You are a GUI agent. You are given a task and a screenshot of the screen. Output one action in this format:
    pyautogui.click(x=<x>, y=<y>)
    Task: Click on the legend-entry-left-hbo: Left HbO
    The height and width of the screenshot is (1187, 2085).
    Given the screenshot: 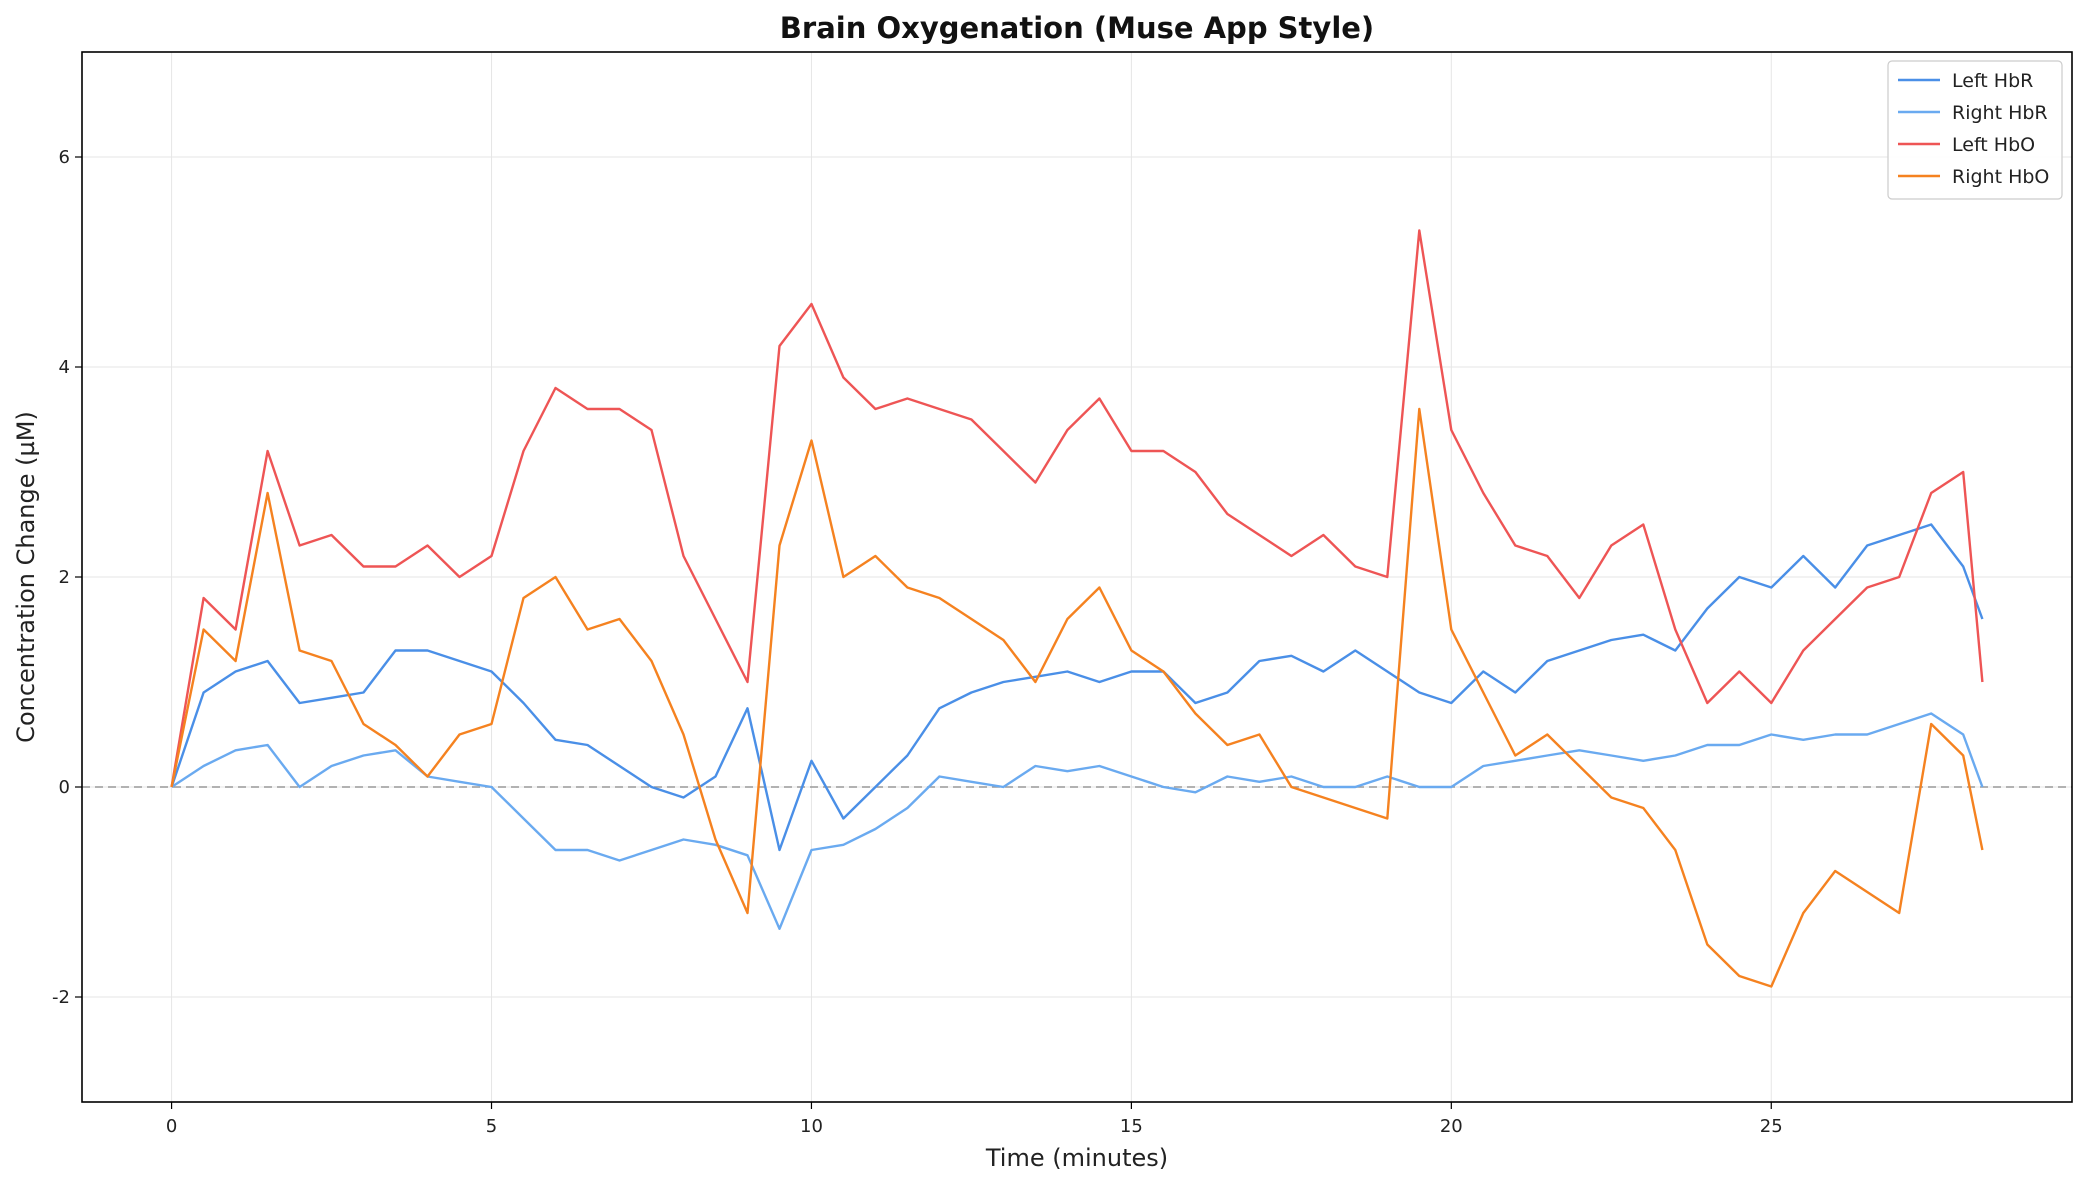 What is the action you would take?
    pyautogui.click(x=1966, y=145)
    